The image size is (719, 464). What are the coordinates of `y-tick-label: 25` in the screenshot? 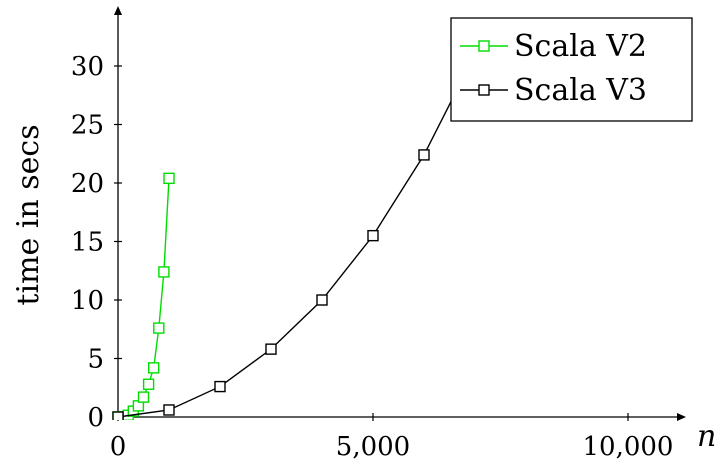 It's located at (87, 126).